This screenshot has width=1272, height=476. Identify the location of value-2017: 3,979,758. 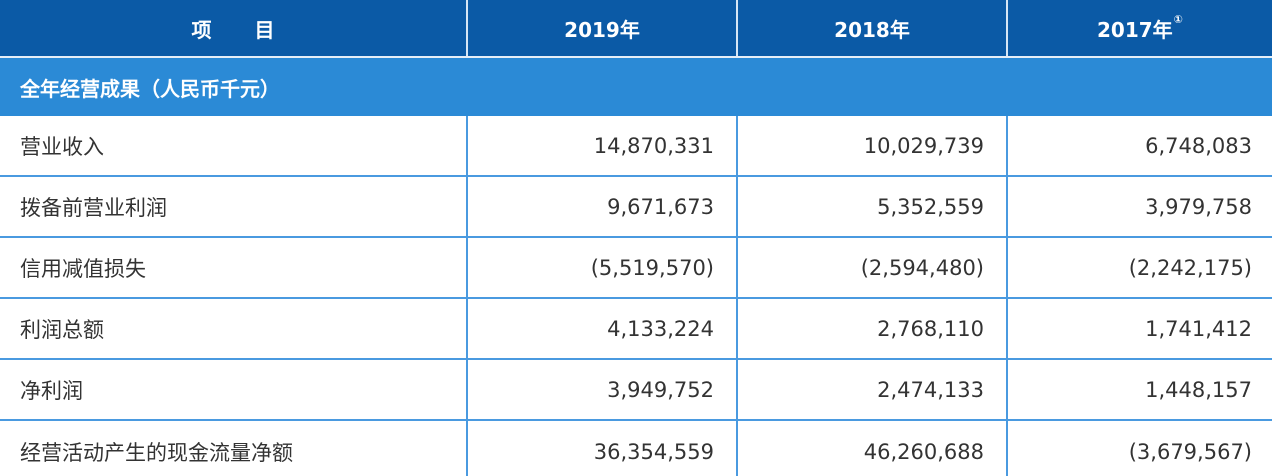
(1198, 206).